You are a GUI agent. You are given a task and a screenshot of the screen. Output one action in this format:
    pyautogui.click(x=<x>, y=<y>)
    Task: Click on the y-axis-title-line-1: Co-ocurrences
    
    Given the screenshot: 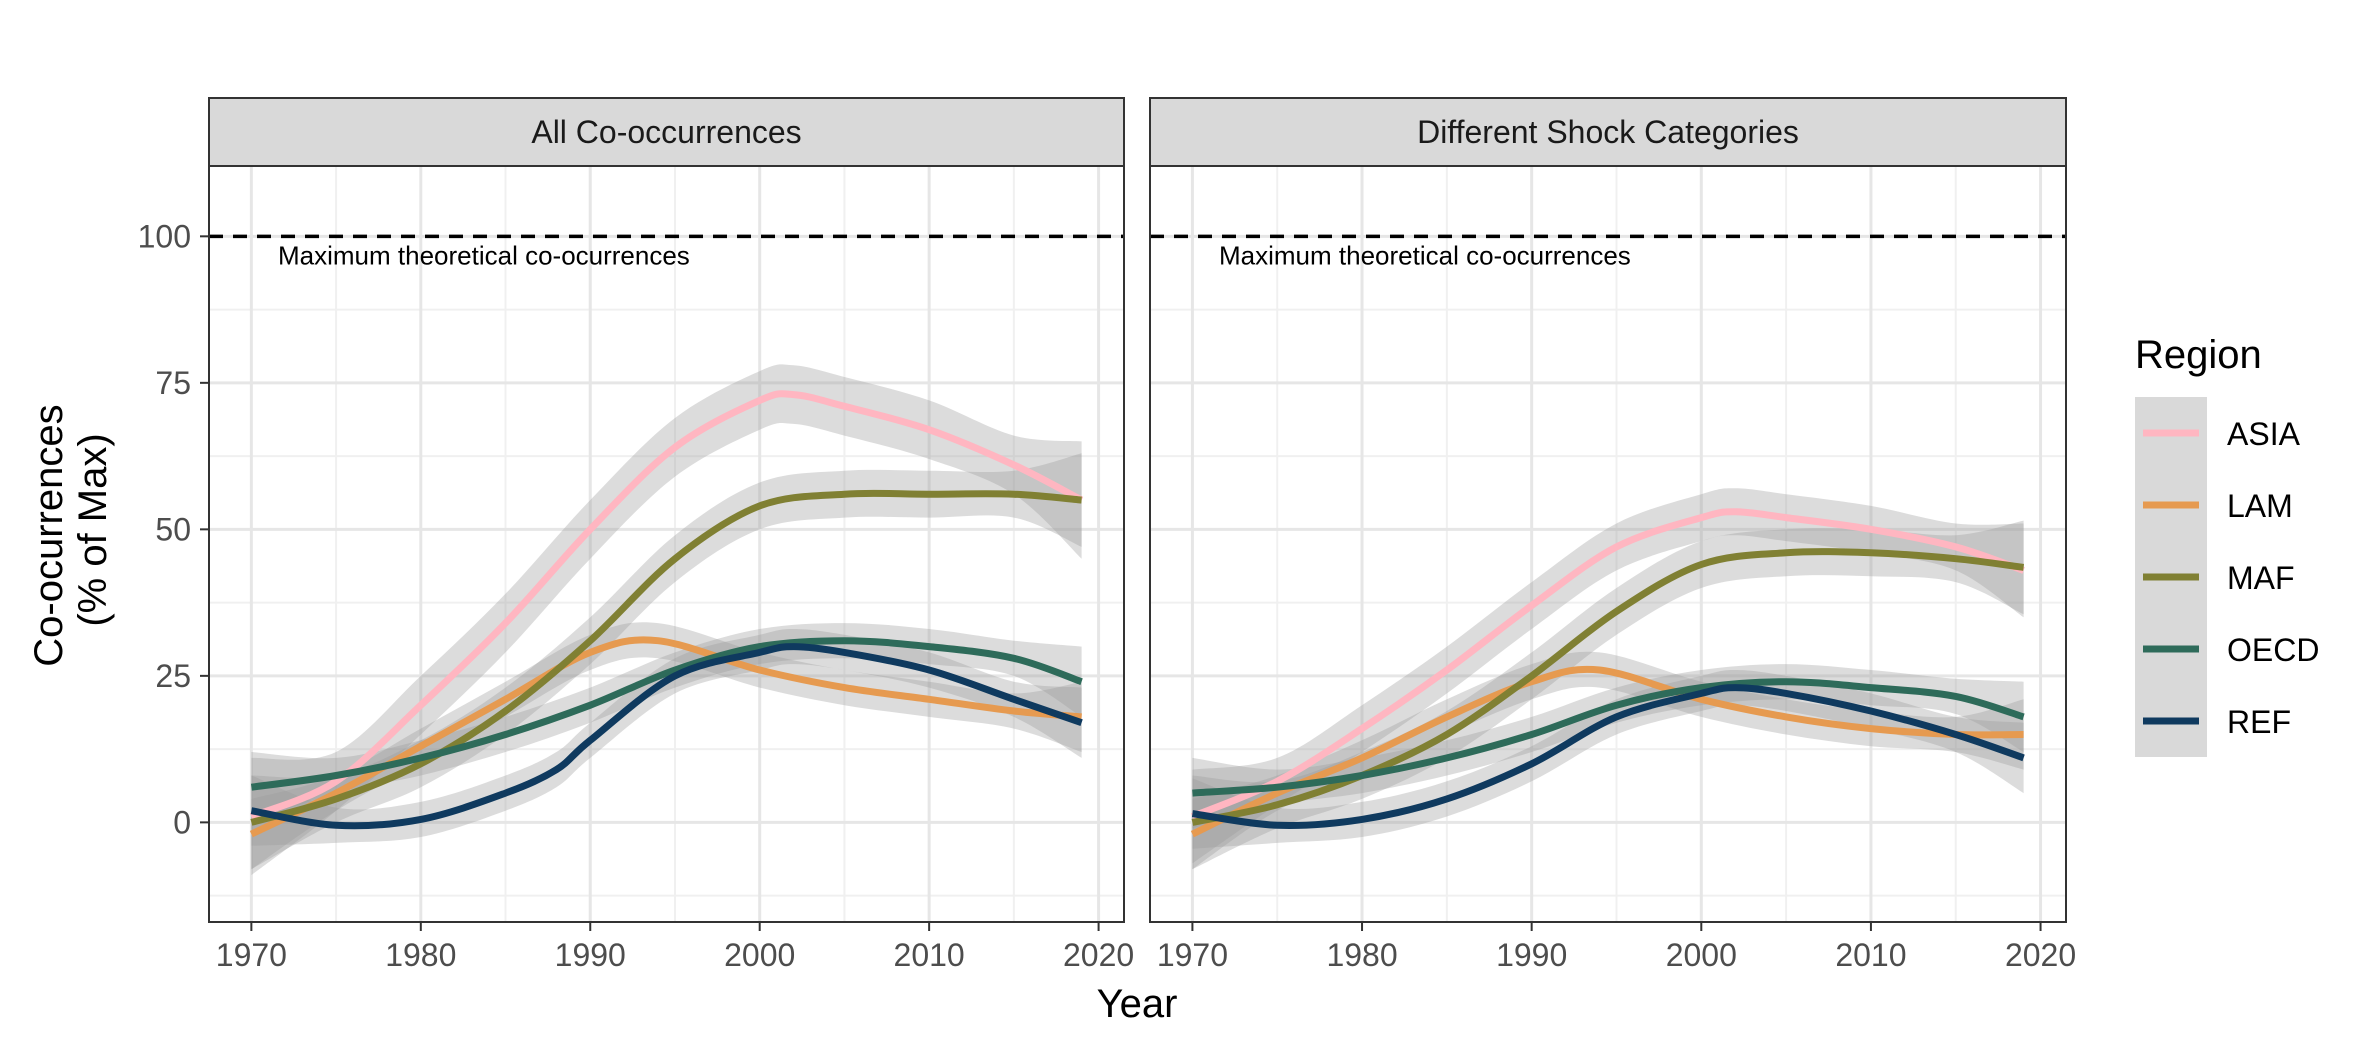 What is the action you would take?
    pyautogui.click(x=49, y=535)
    